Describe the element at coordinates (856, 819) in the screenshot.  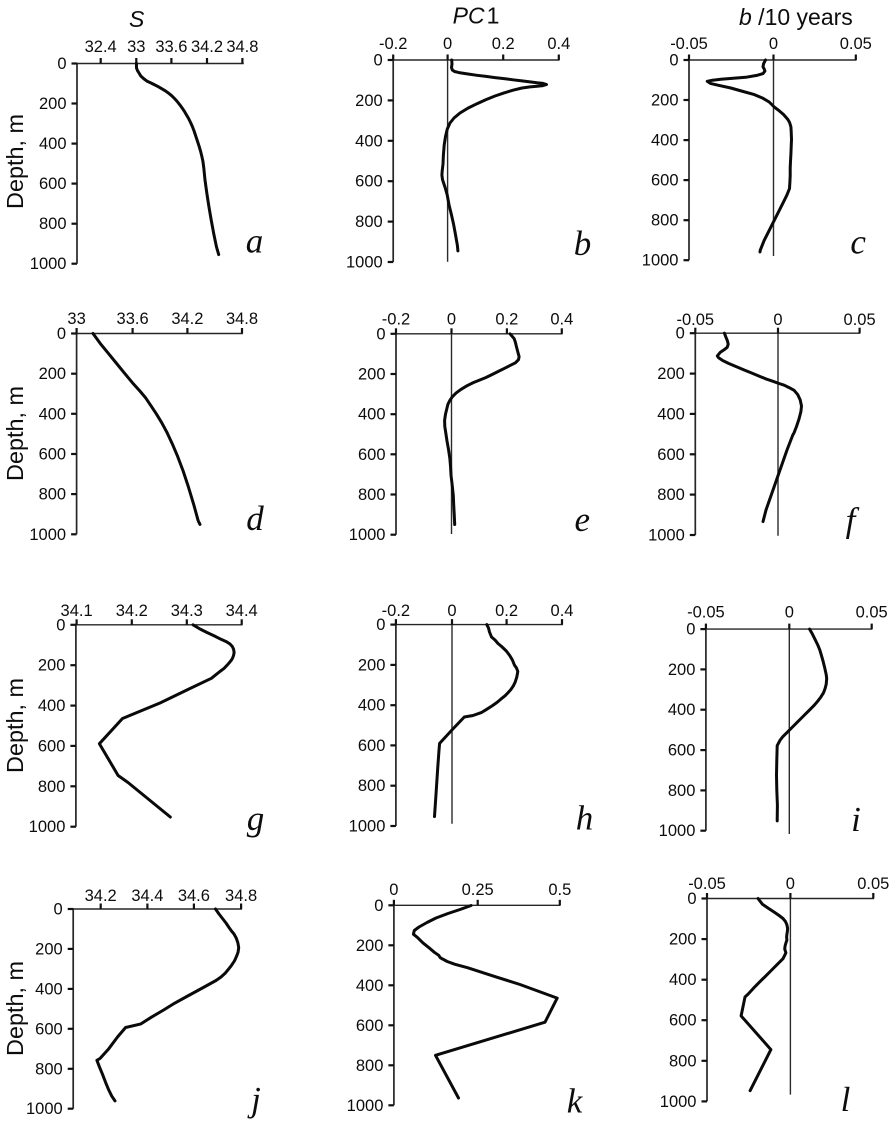
I see `svg-text: i` at that location.